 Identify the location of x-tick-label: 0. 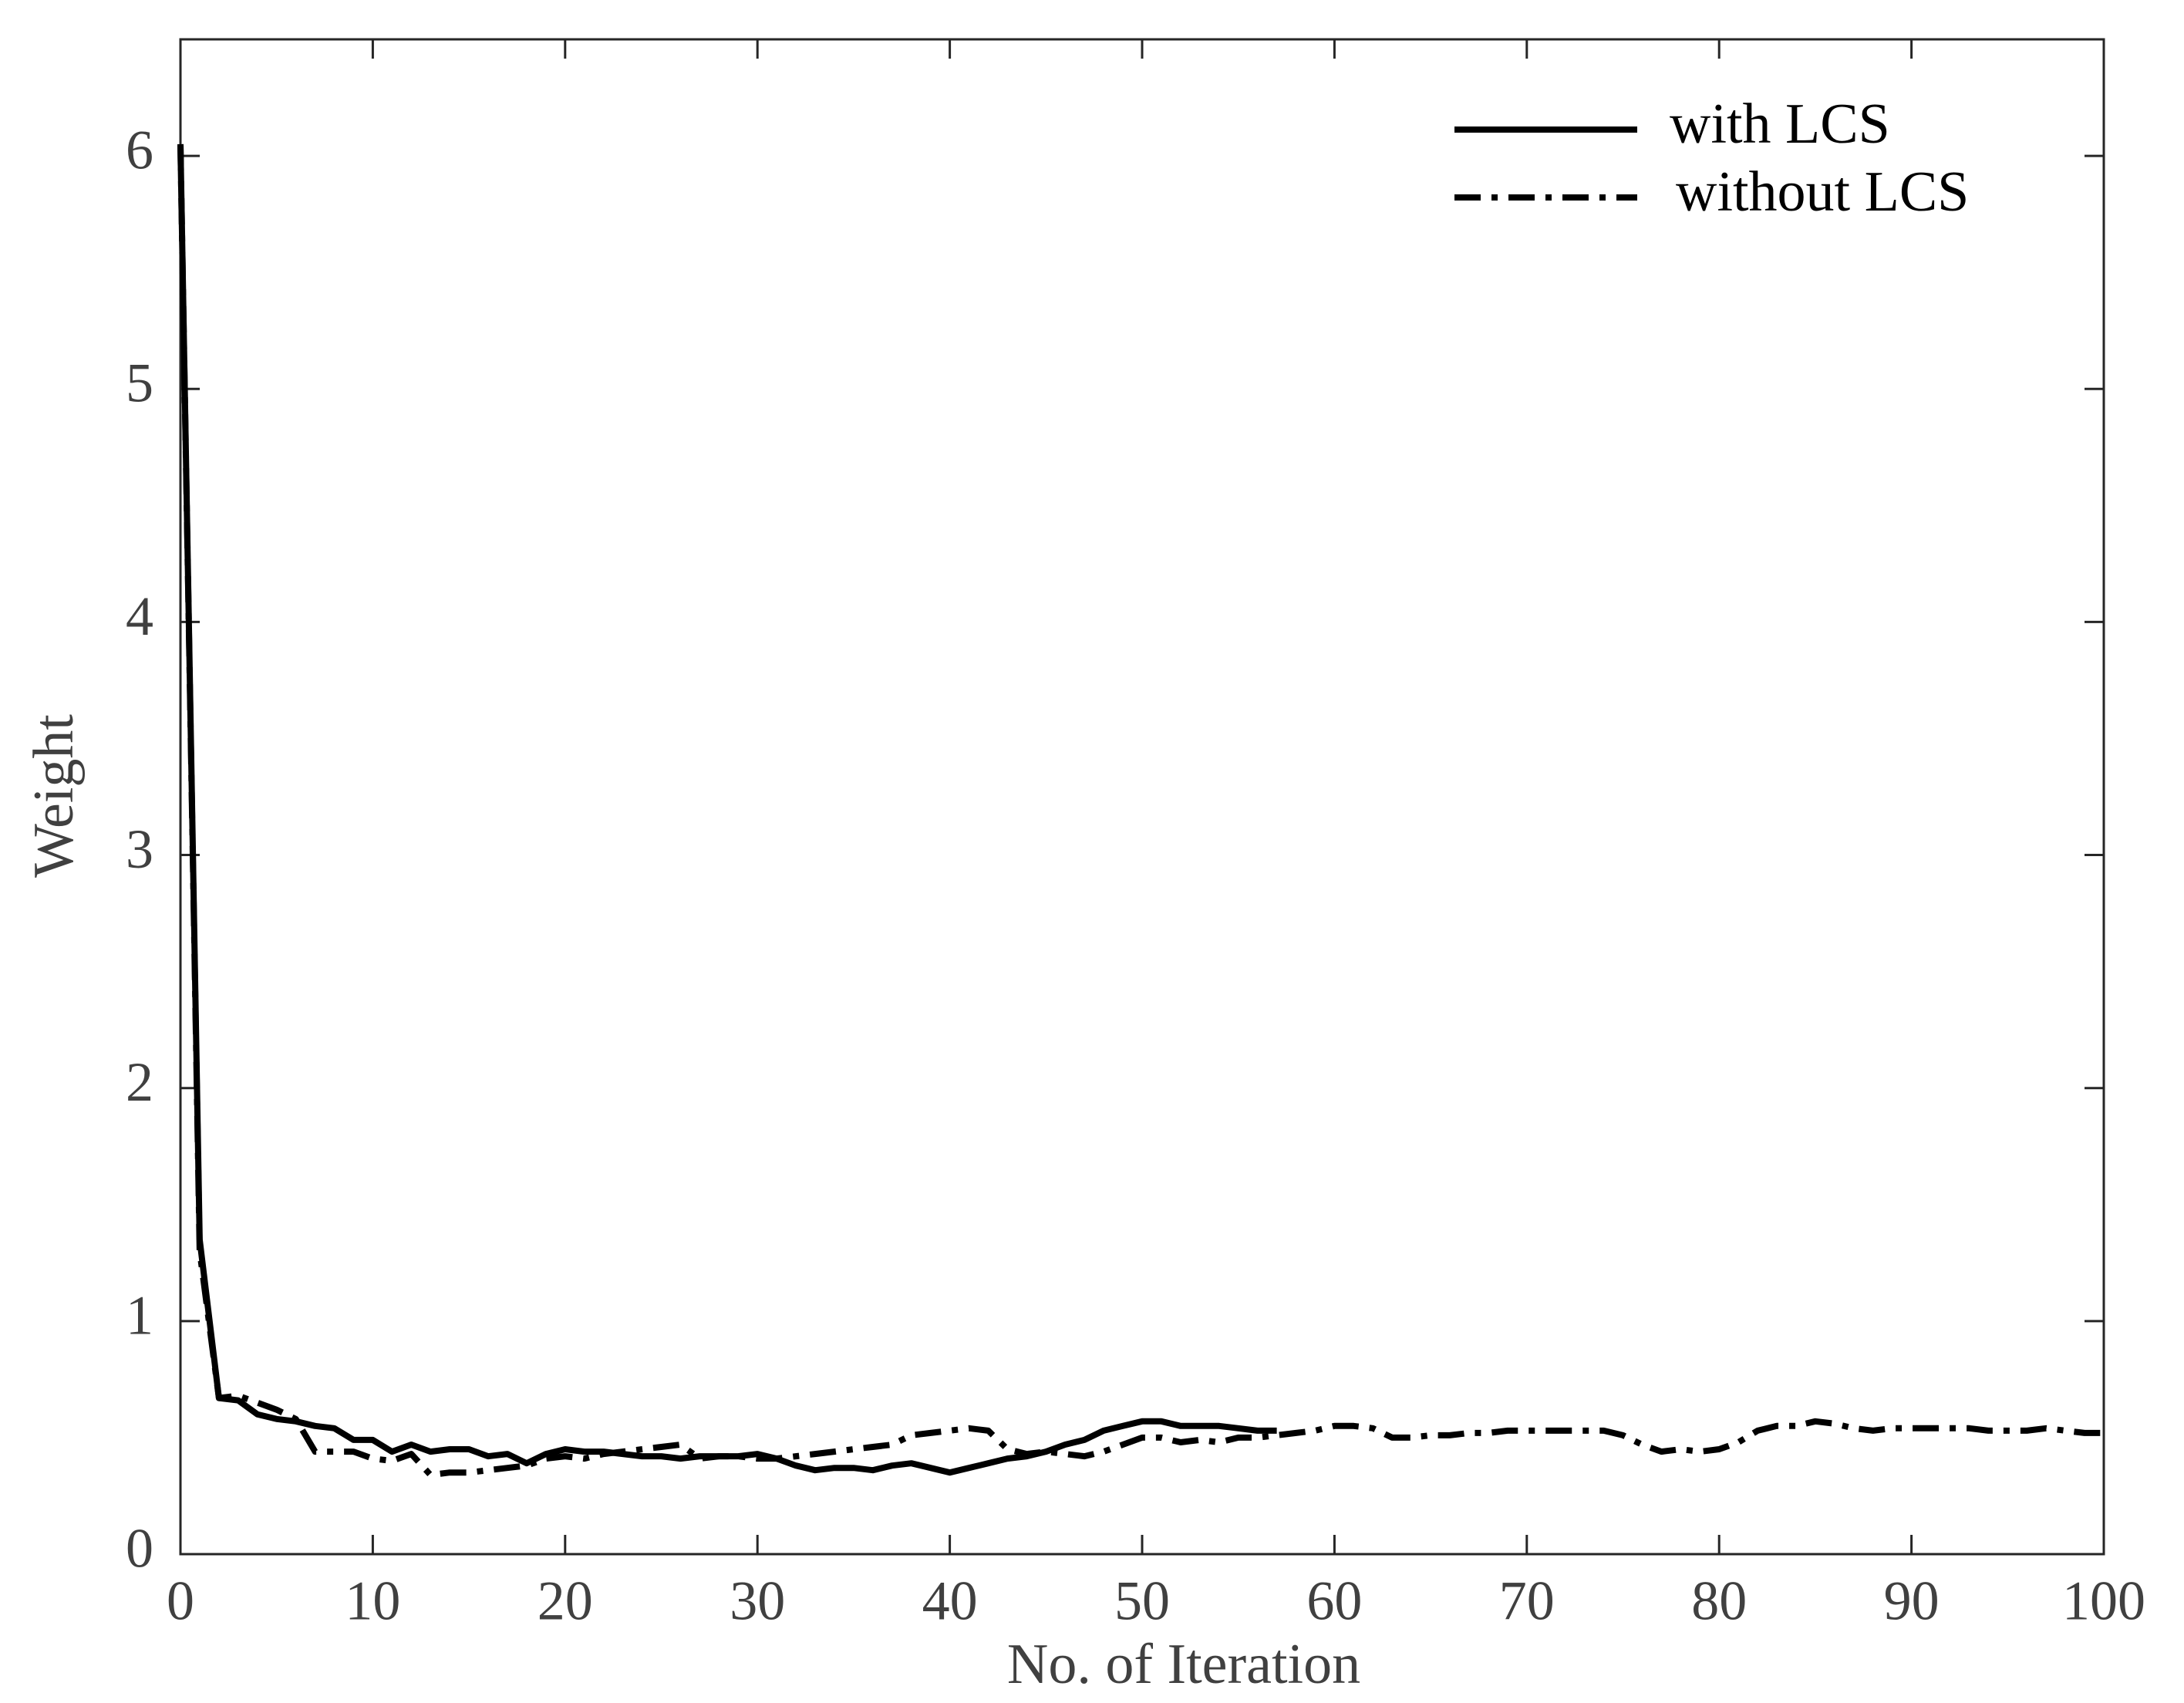
(180, 1601).